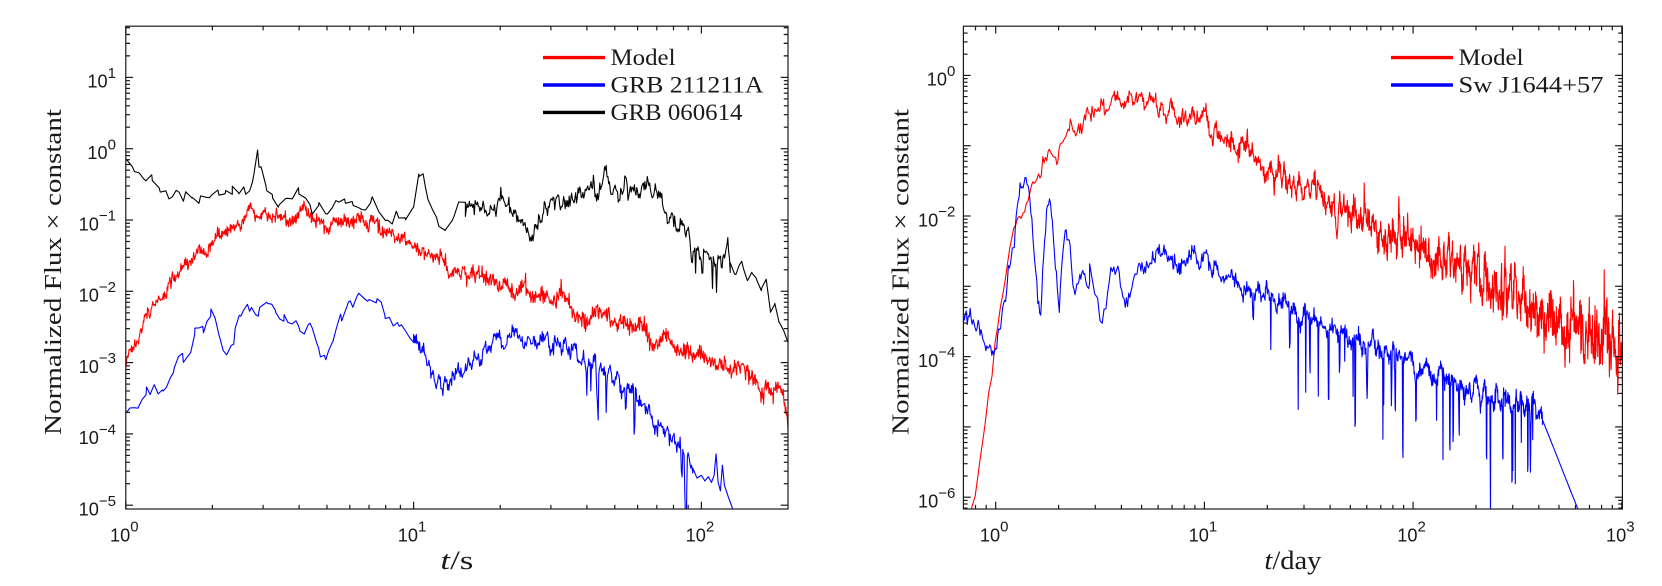  What do you see at coordinates (1531, 85) in the screenshot?
I see `svg-text: Sw J1644+57` at bounding box center [1531, 85].